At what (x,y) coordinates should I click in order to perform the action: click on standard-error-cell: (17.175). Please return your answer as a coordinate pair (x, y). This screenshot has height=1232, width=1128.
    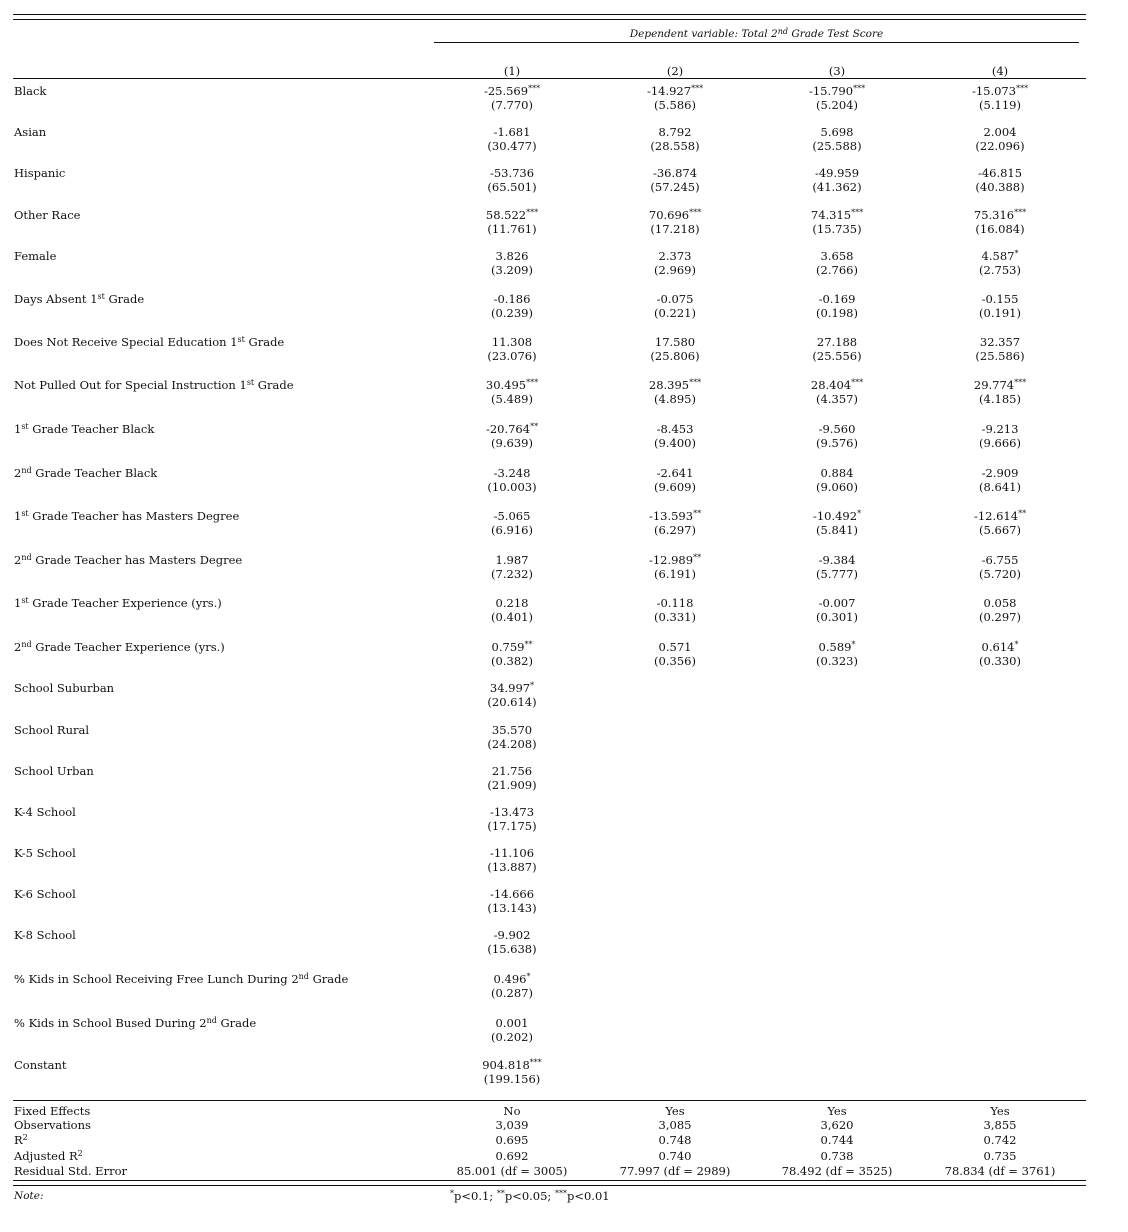
    Looking at the image, I should click on (512, 826).